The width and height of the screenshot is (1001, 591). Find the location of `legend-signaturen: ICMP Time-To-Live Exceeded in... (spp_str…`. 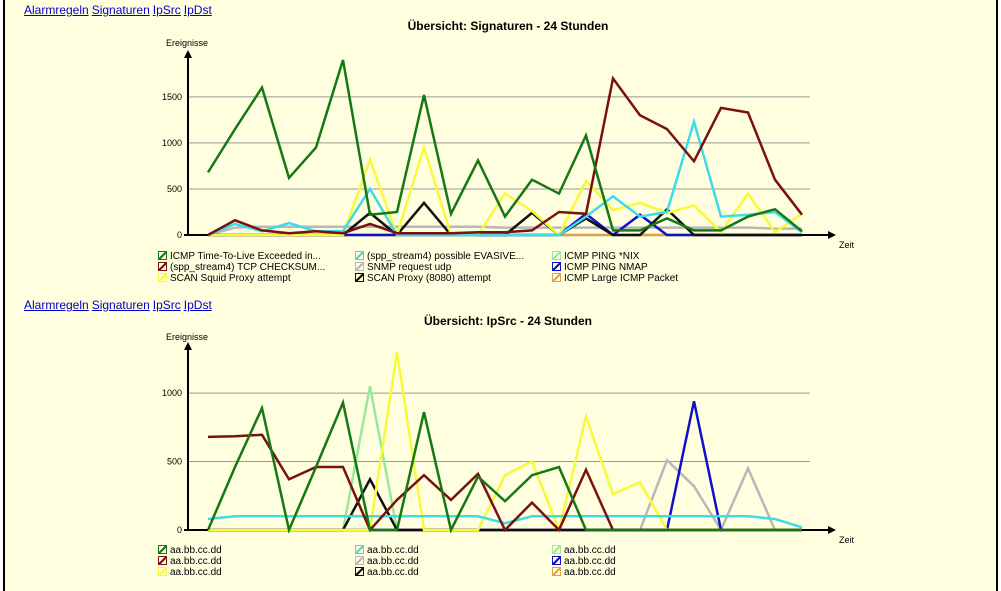

legend-signaturen: ICMP Time-To-Live Exceeded in... (spp_str… is located at coordinates (418, 268).